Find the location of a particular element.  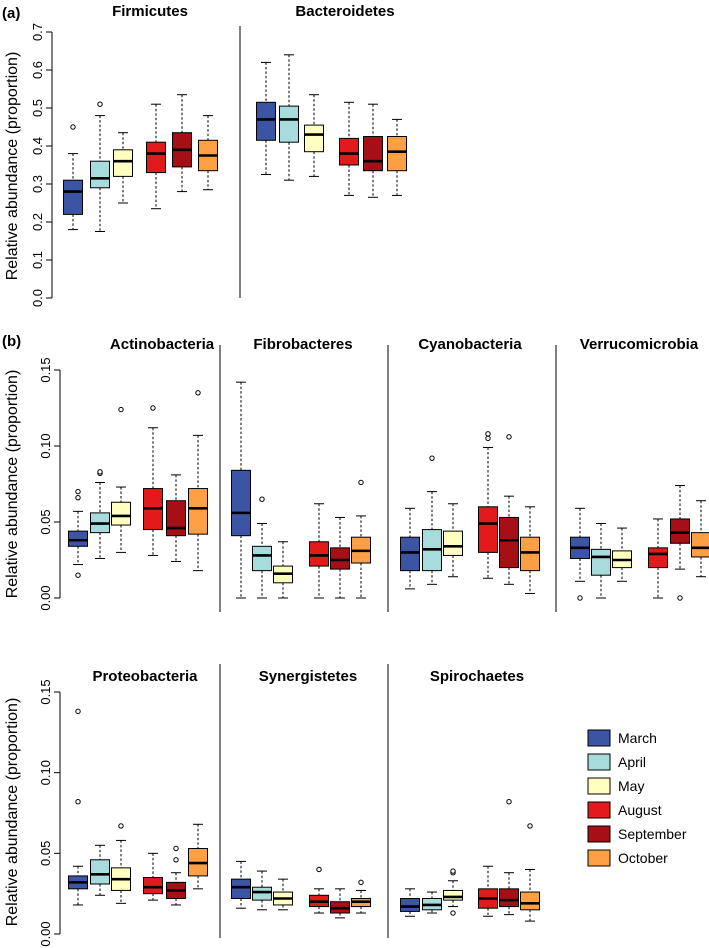

y-tick-label: 0.3 is located at coordinates (37, 184).